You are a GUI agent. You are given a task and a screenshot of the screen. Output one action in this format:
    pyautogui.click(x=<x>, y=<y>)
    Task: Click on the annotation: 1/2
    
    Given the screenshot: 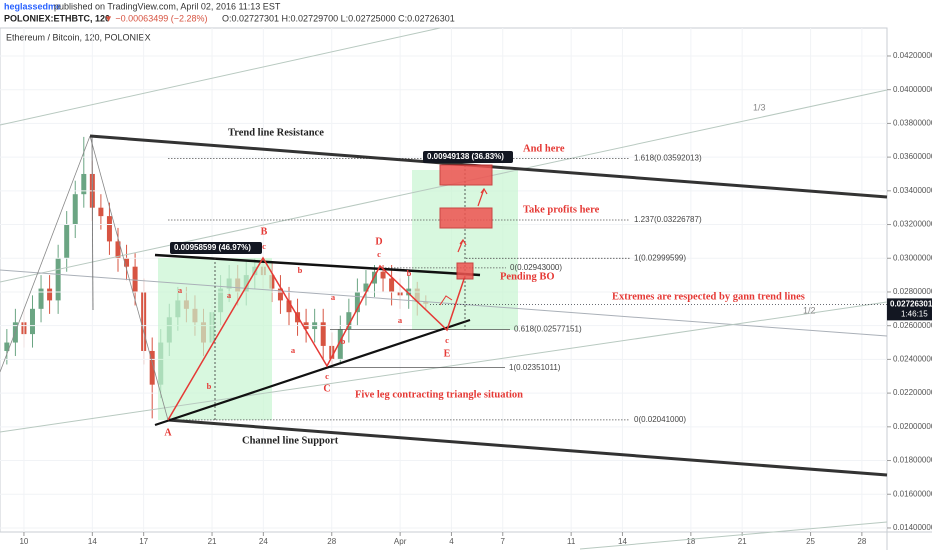 What is the action you would take?
    pyautogui.click(x=809, y=310)
    